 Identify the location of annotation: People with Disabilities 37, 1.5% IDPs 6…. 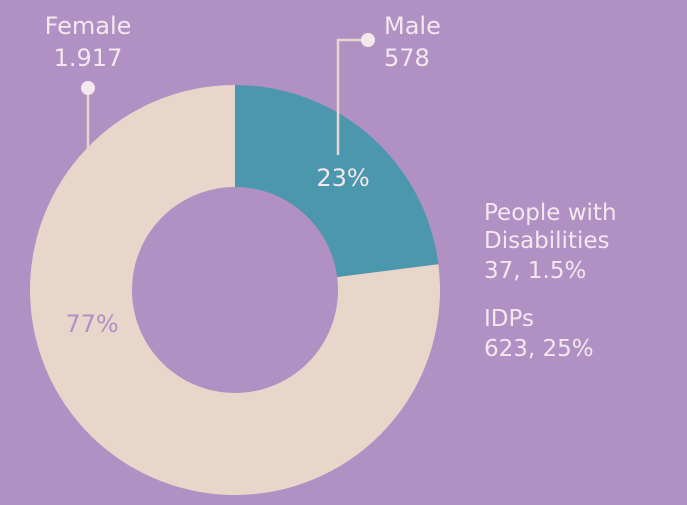
(550, 281).